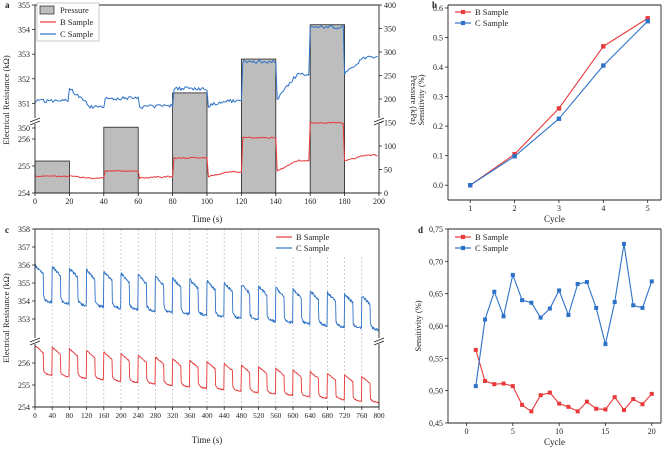  I want to click on panel-a-y2-tick-label: 100, so click(390, 146).